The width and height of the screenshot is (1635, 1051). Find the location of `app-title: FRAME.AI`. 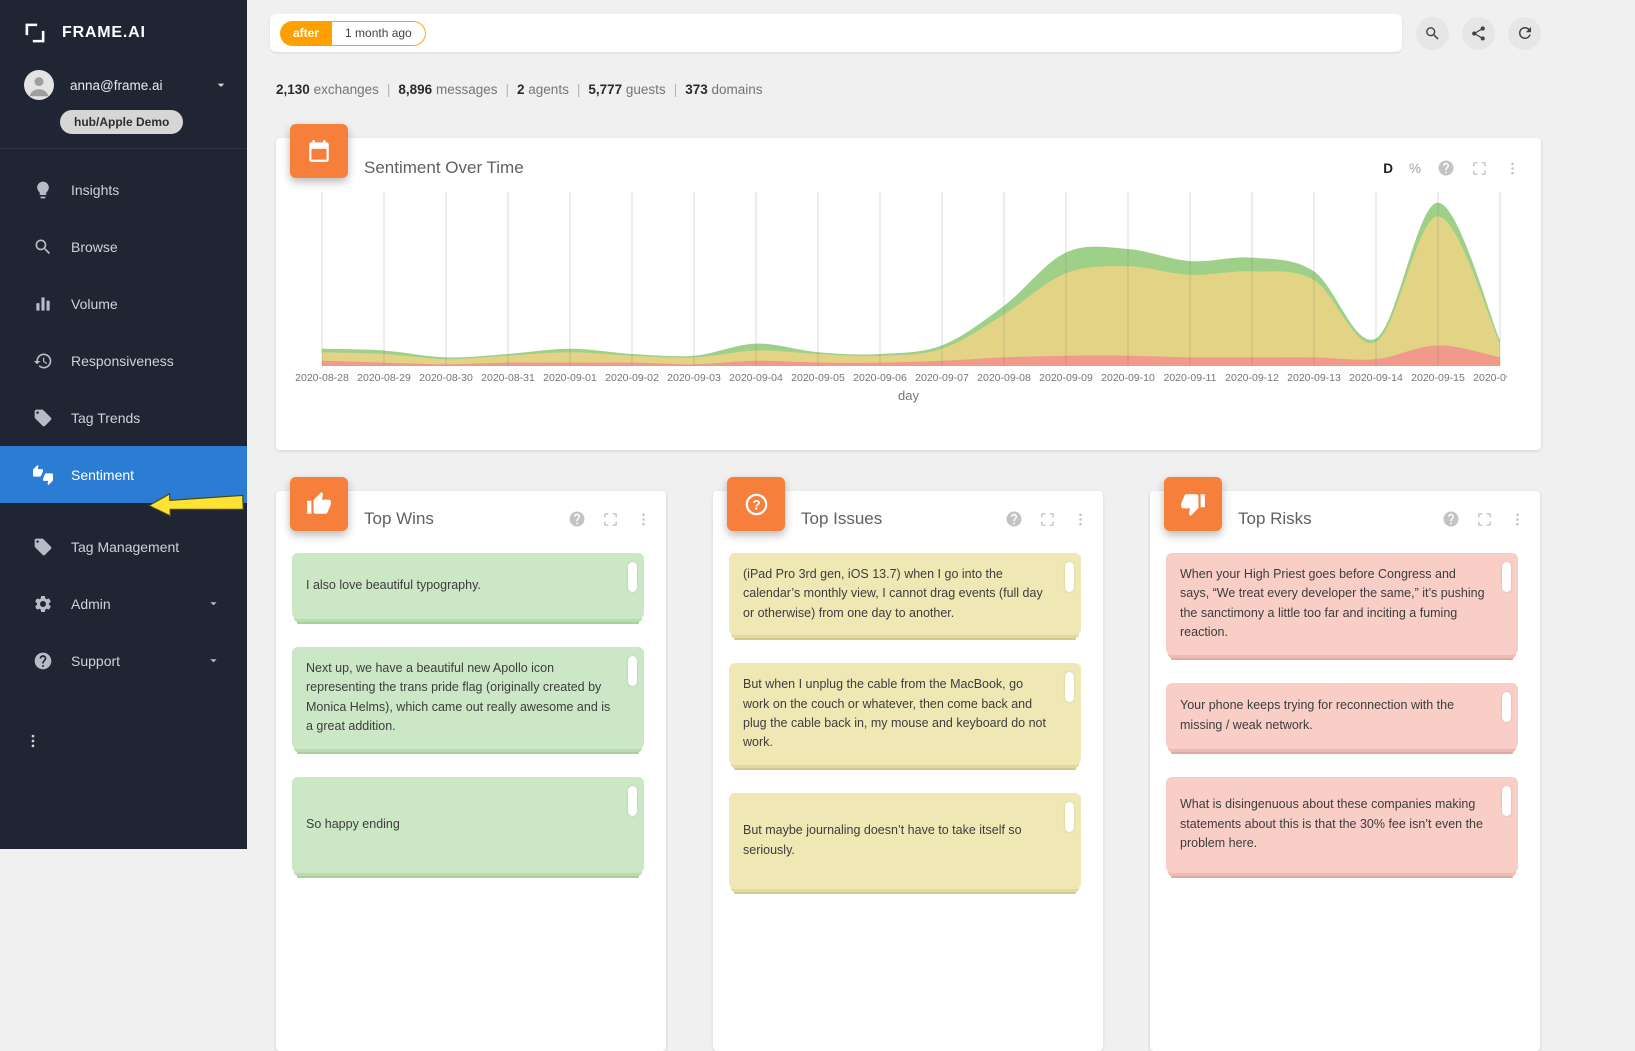

app-title: FRAME.AI is located at coordinates (104, 32).